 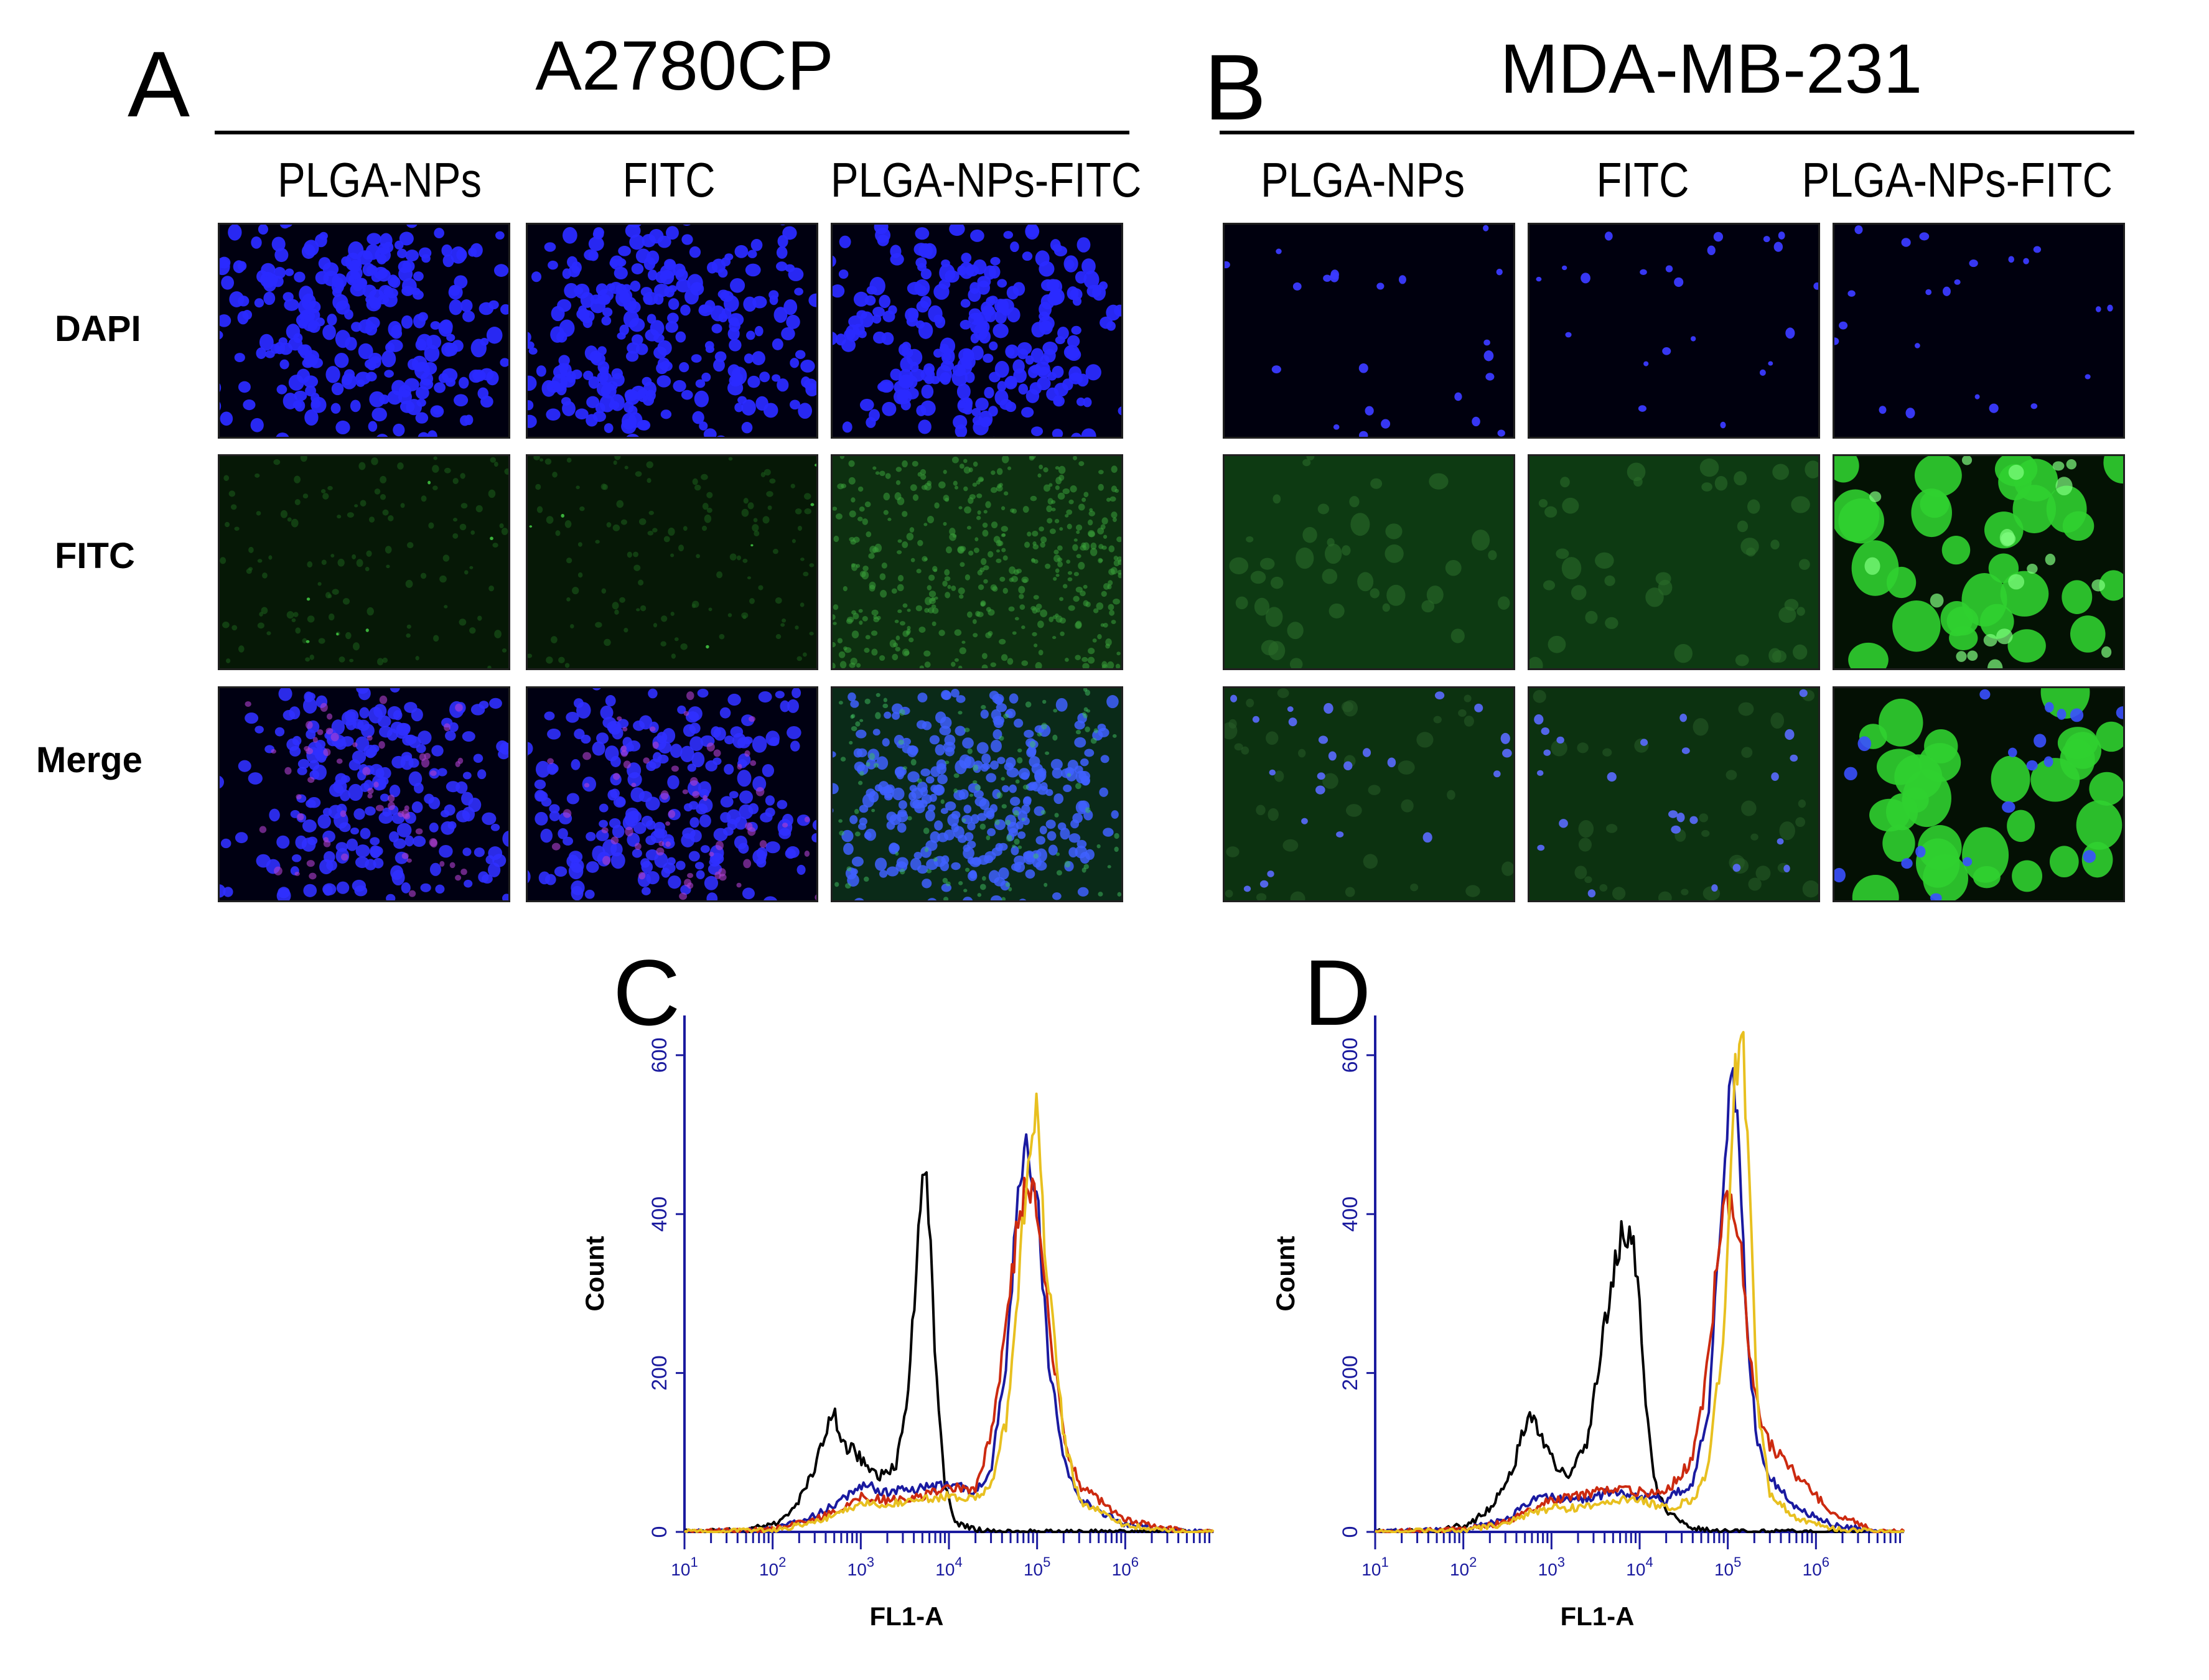 What do you see at coordinates (1979, 331) in the screenshot?
I see `micrograph-b-dapi-plga-nps-fitc` at bounding box center [1979, 331].